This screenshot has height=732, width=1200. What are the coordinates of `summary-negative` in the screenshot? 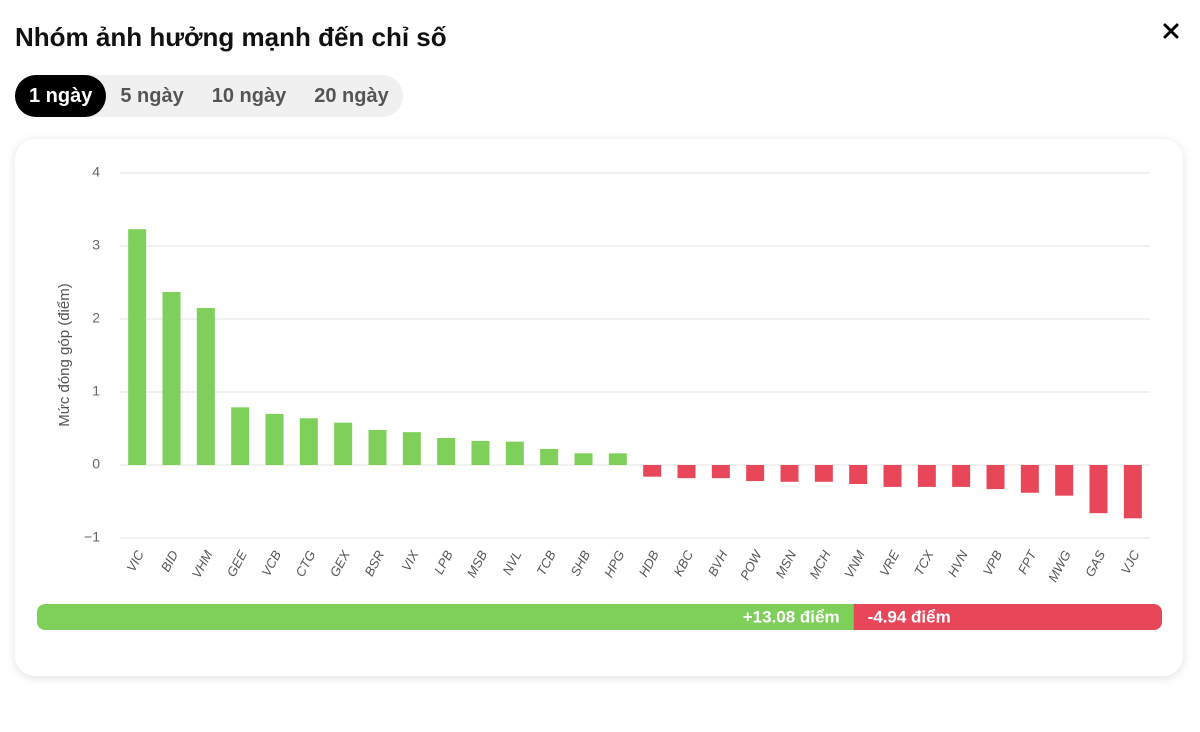 It's located at (1007, 617).